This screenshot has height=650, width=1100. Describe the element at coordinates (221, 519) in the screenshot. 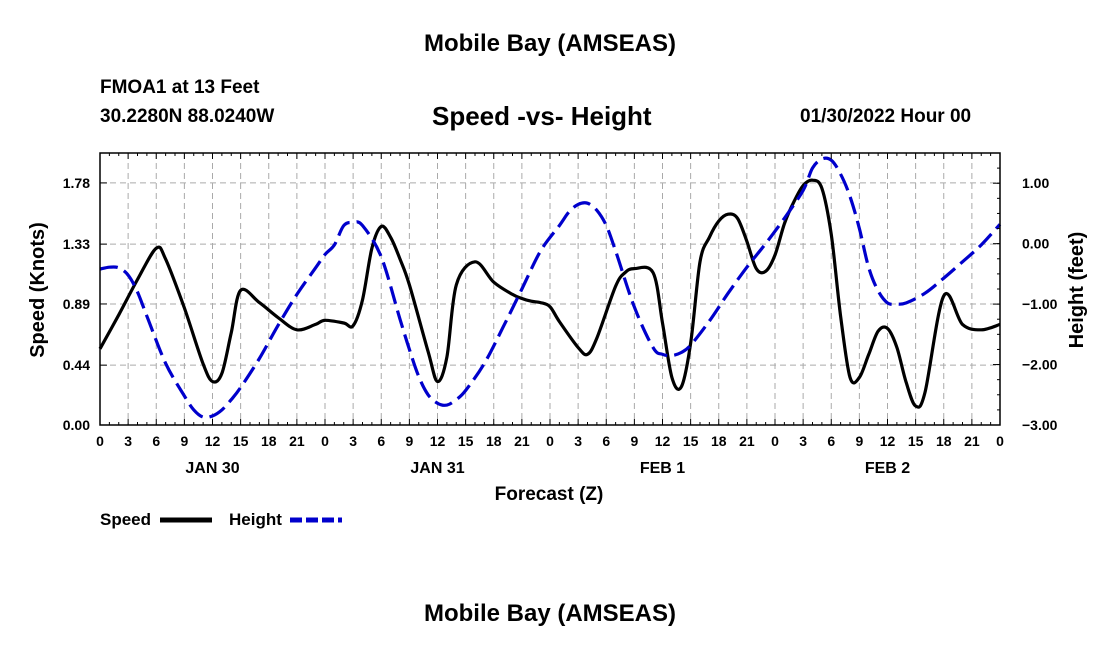

I see `legend: Speed Height` at that location.